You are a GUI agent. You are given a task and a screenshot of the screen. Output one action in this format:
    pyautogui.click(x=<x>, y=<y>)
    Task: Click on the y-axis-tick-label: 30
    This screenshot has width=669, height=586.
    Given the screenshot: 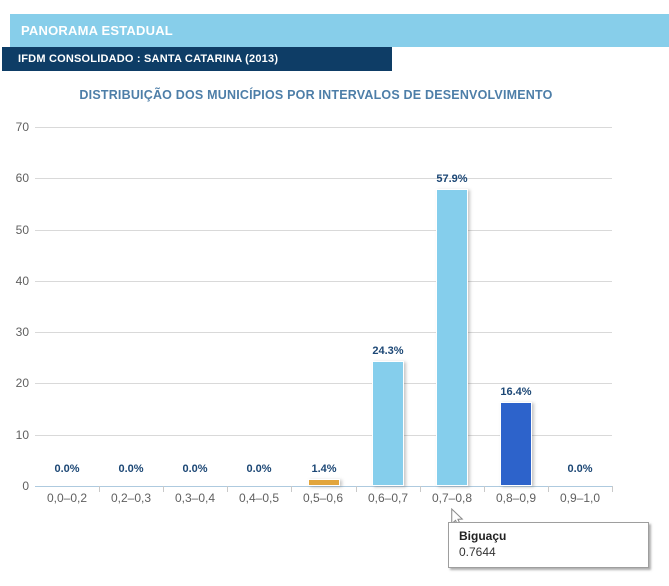 What is the action you would take?
    pyautogui.click(x=22, y=332)
    